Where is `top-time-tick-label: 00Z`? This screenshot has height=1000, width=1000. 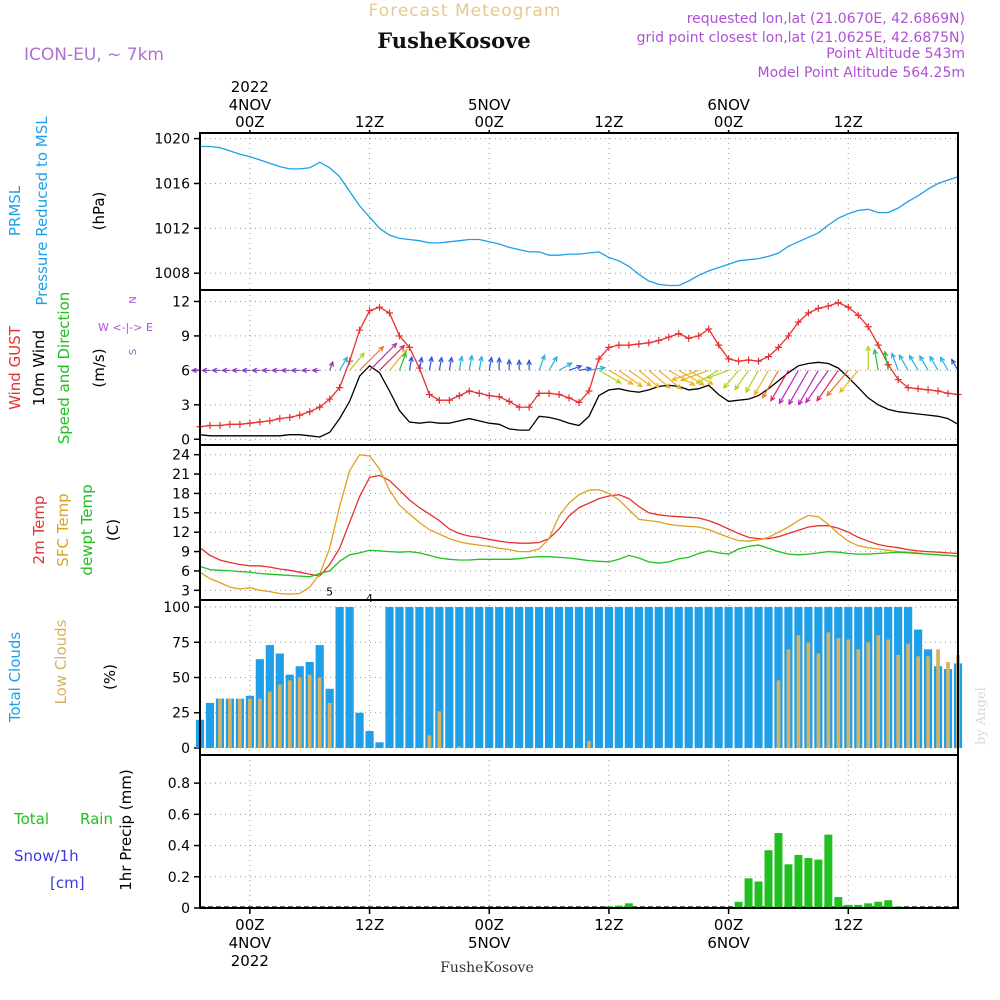
top-time-tick-label: 00Z is located at coordinates (728, 122).